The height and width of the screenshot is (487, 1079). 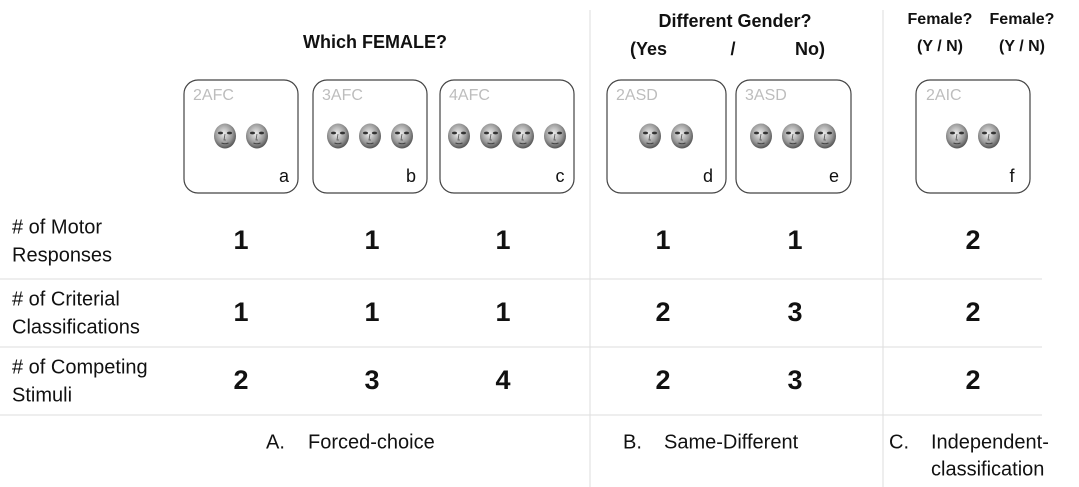 I want to click on row-label: # of Criterial, so click(x=66, y=299).